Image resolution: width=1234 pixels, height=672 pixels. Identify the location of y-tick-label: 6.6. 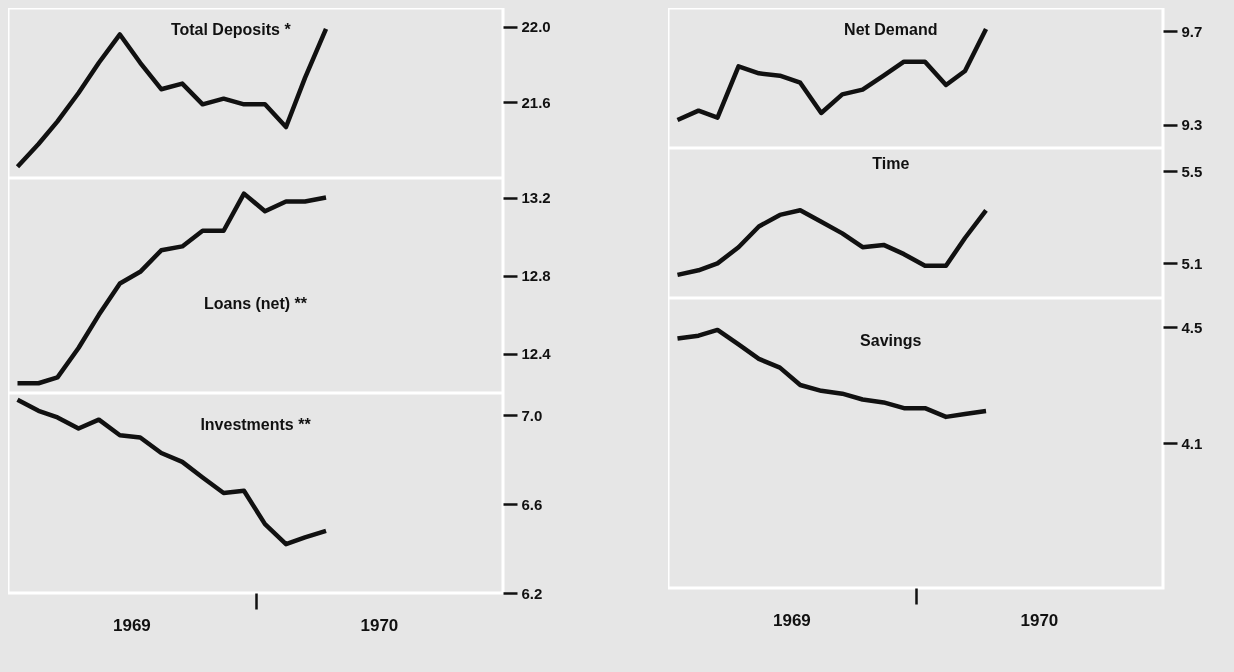
(532, 504).